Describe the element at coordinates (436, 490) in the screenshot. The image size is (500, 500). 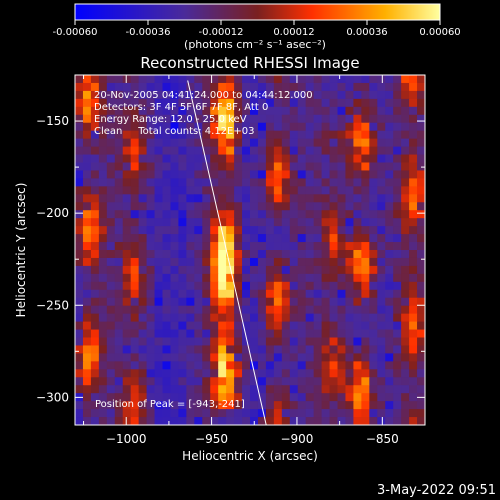
I see `footer-date: 3-May-2022 09:51` at that location.